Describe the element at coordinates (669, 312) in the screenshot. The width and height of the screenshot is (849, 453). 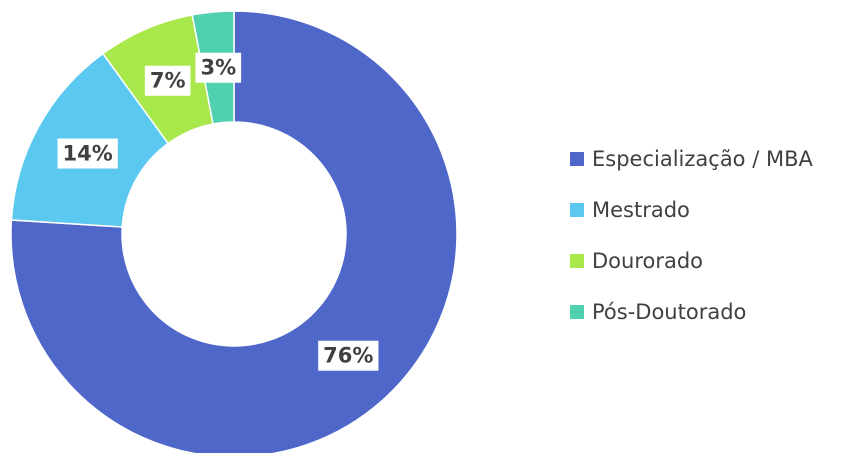
I see `legend-label: Pós-Doutorado` at that location.